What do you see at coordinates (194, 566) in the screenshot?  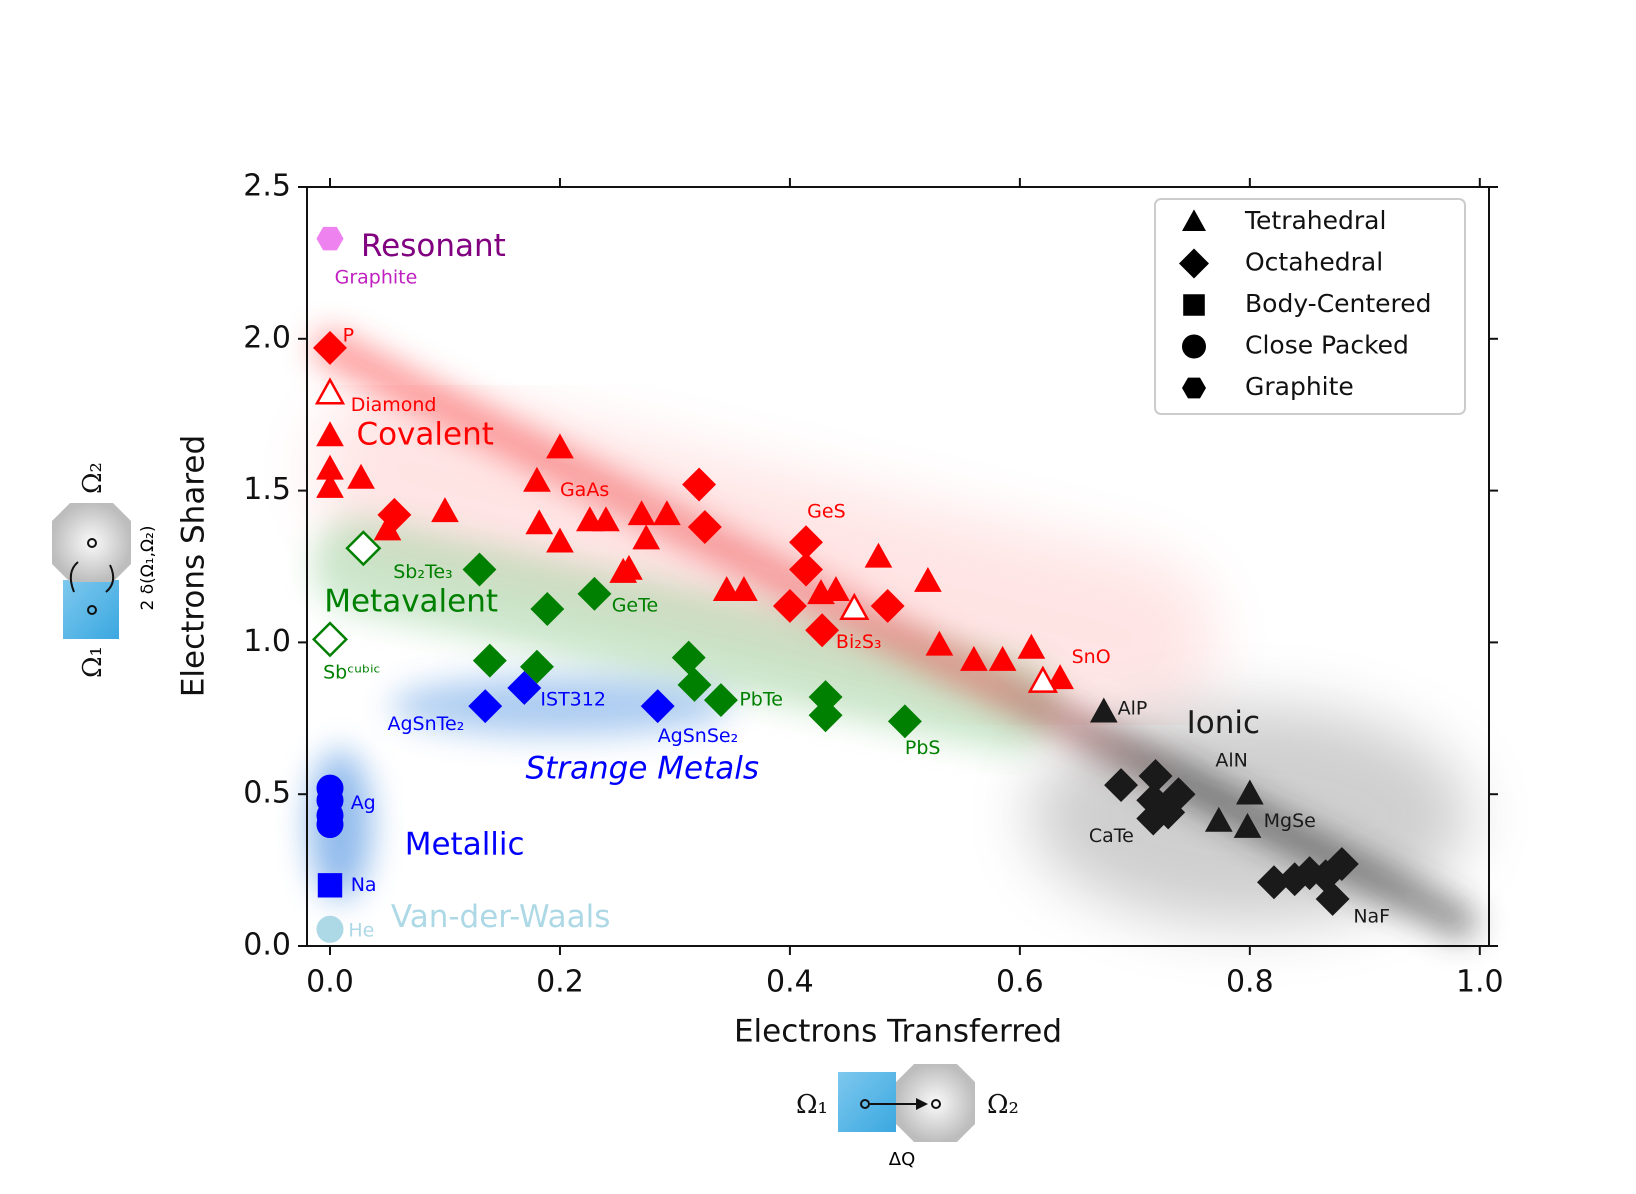 I see `y-axis-label: Electrons Shared` at bounding box center [194, 566].